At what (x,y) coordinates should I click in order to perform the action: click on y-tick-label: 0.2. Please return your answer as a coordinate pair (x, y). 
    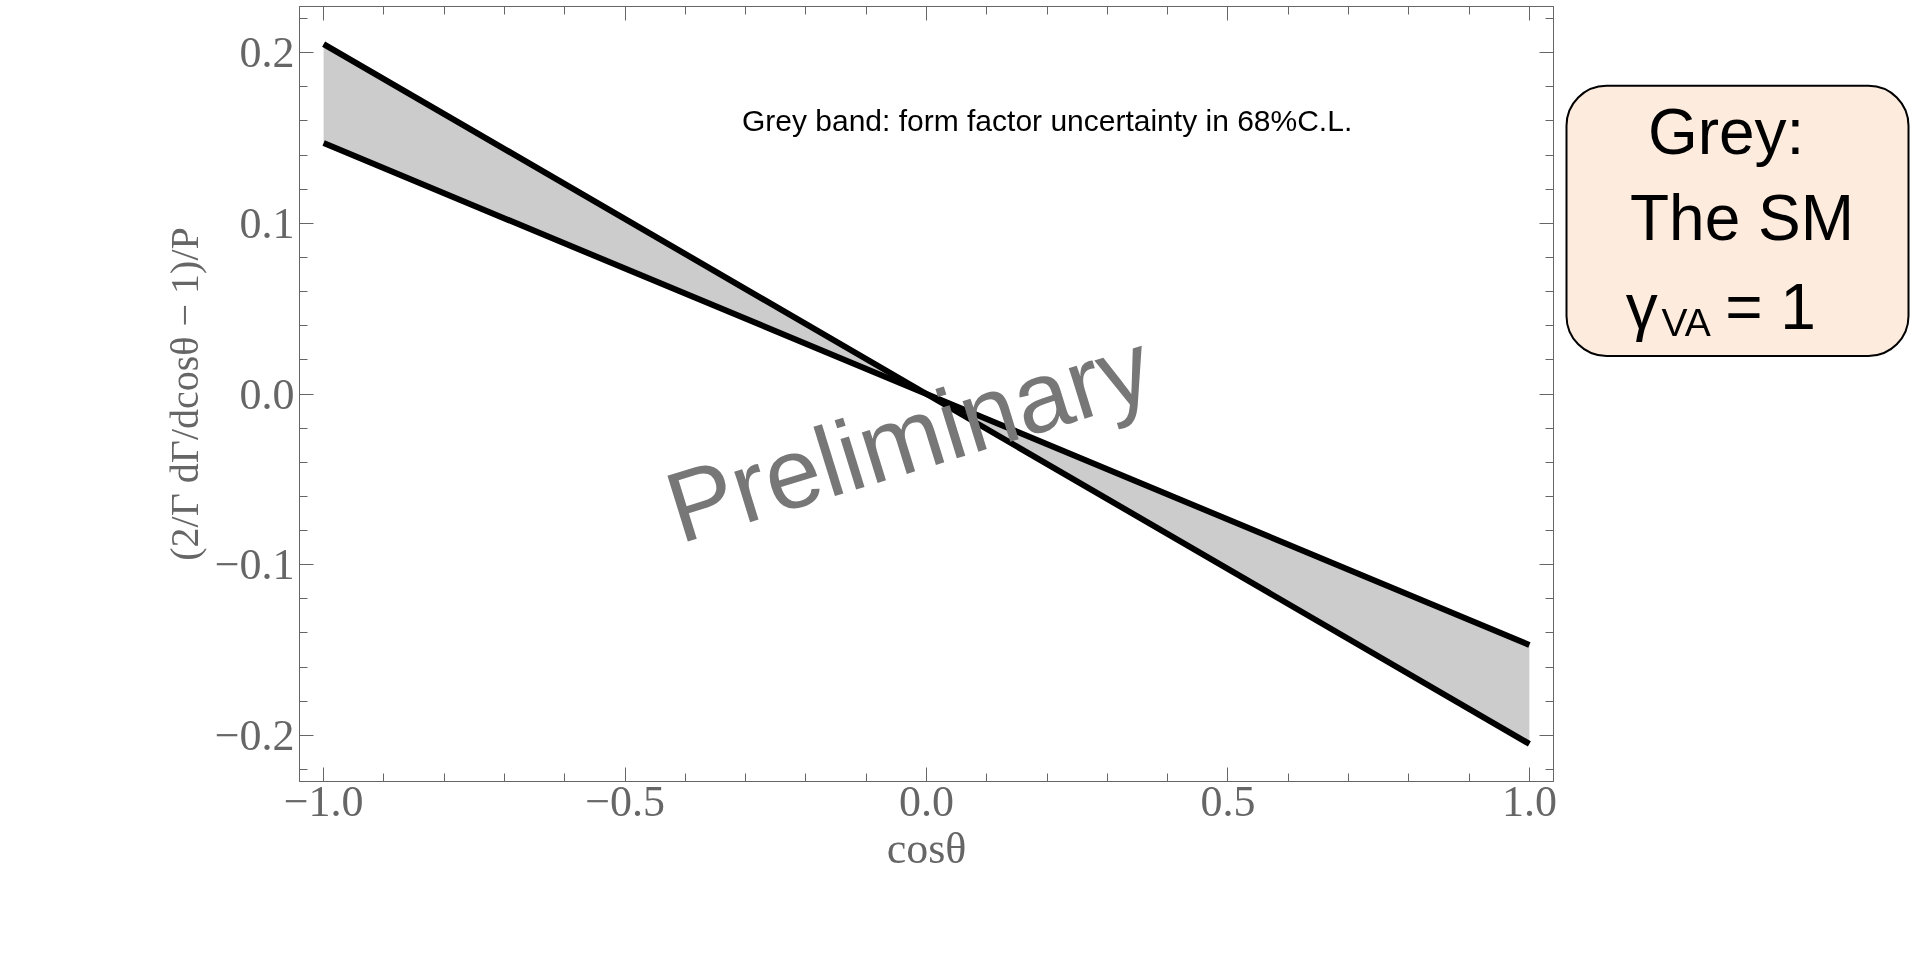
    Looking at the image, I should click on (267, 53).